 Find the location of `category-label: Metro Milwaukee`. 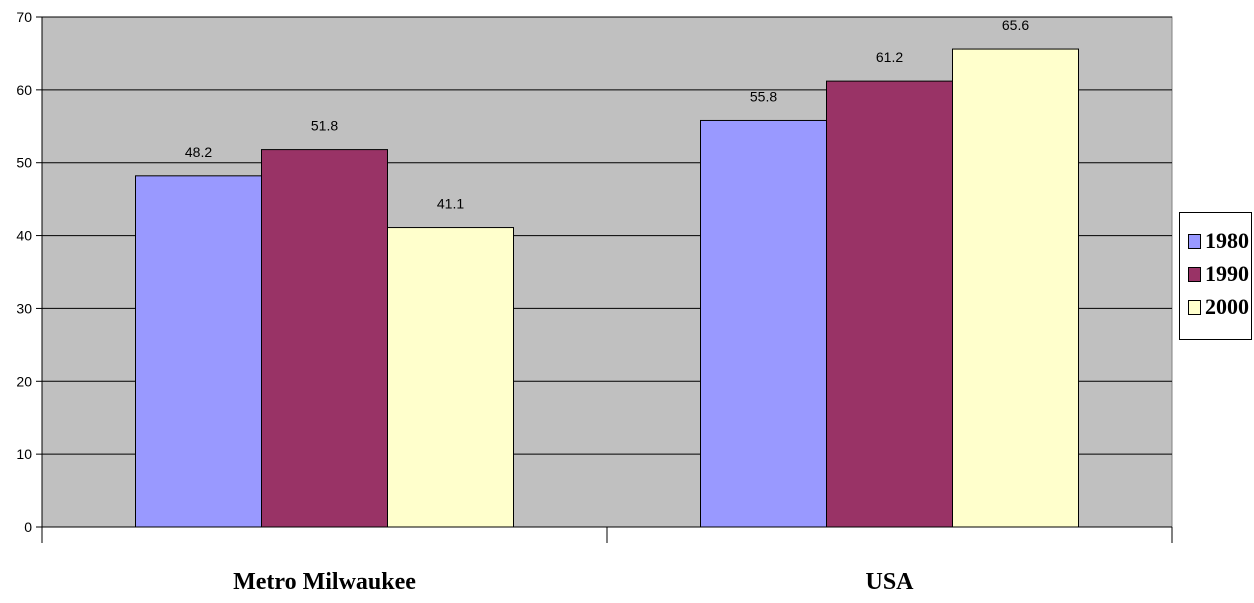

category-label: Metro Milwaukee is located at coordinates (324, 582).